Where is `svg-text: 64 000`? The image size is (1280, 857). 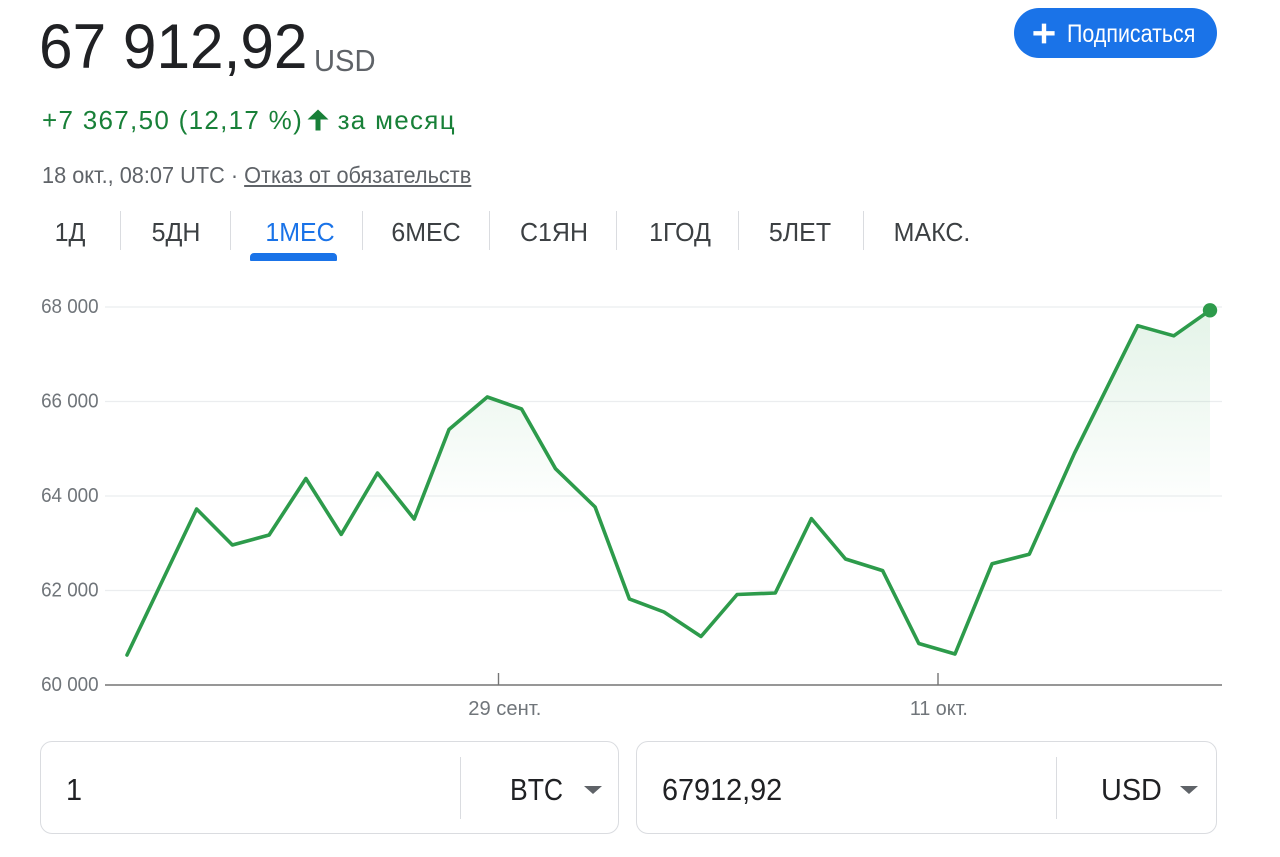 svg-text: 64 000 is located at coordinates (70, 496).